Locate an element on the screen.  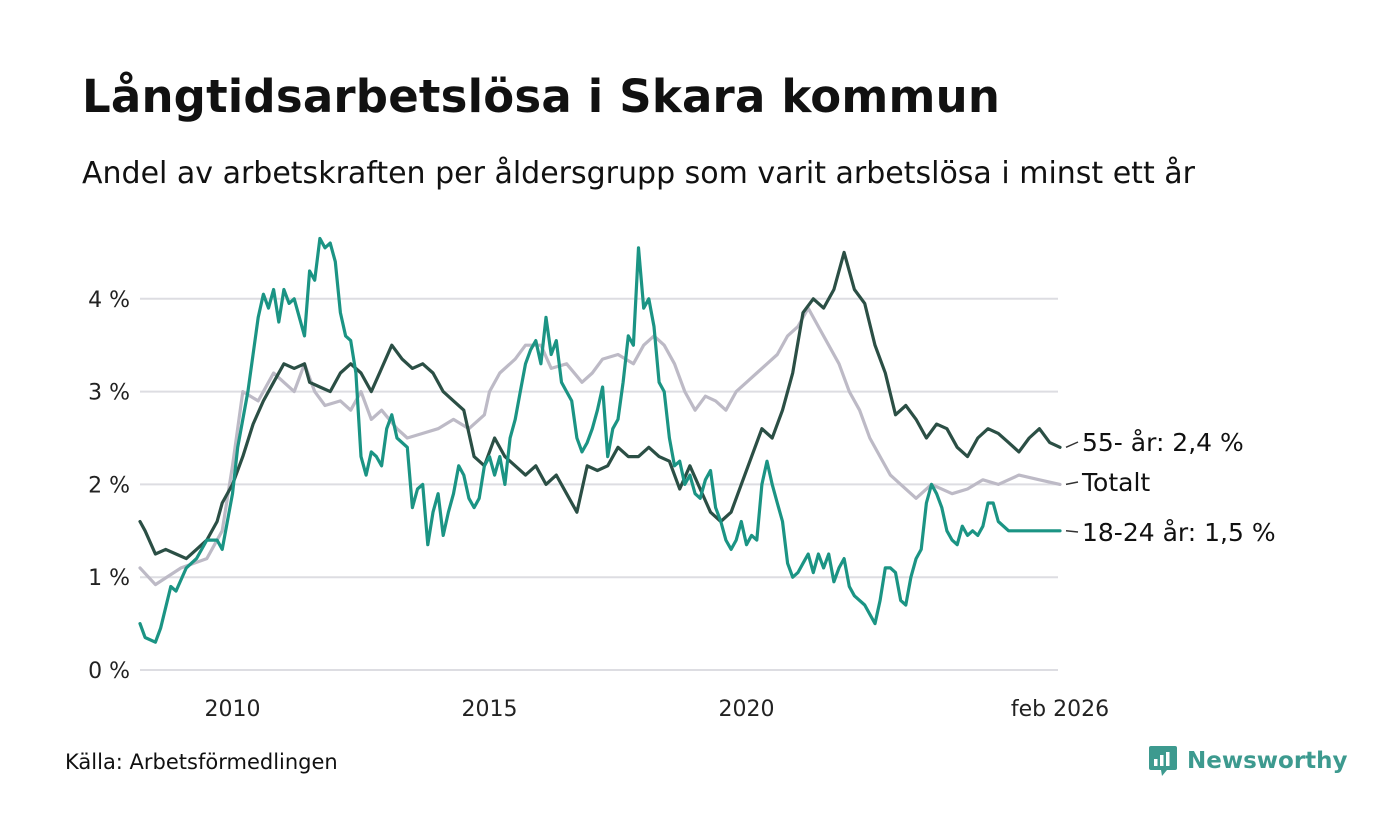
newsworthy-logo: Newsworthy is located at coordinates (1248, 761).